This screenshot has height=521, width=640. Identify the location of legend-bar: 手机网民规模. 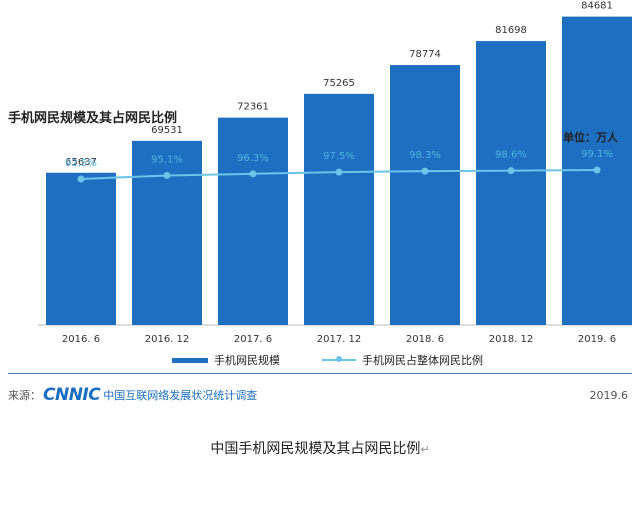
(226, 360).